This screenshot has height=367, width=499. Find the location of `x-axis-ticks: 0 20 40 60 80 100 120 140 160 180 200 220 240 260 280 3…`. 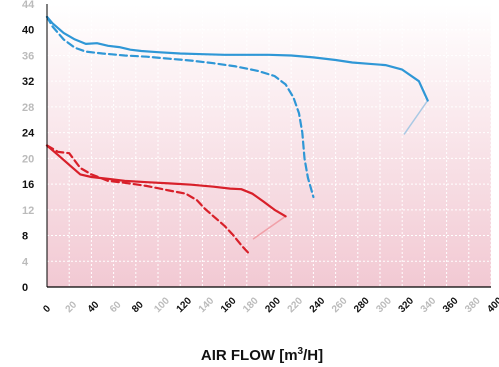

x-axis-ticks: 0 20 40 60 80 100 120 140 160 180 200 220 240 260 280 3… is located at coordinates (270, 305).